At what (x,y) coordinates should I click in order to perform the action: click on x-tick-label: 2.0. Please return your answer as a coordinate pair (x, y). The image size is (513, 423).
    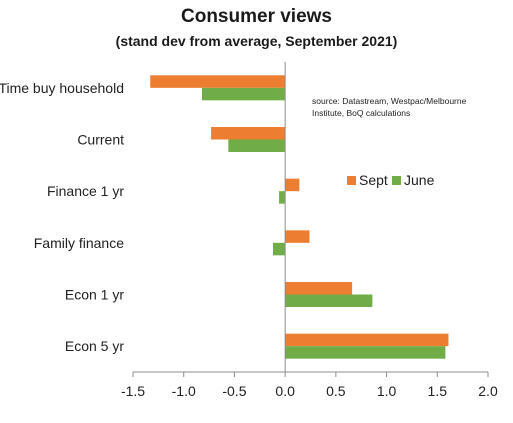
    Looking at the image, I should click on (488, 391).